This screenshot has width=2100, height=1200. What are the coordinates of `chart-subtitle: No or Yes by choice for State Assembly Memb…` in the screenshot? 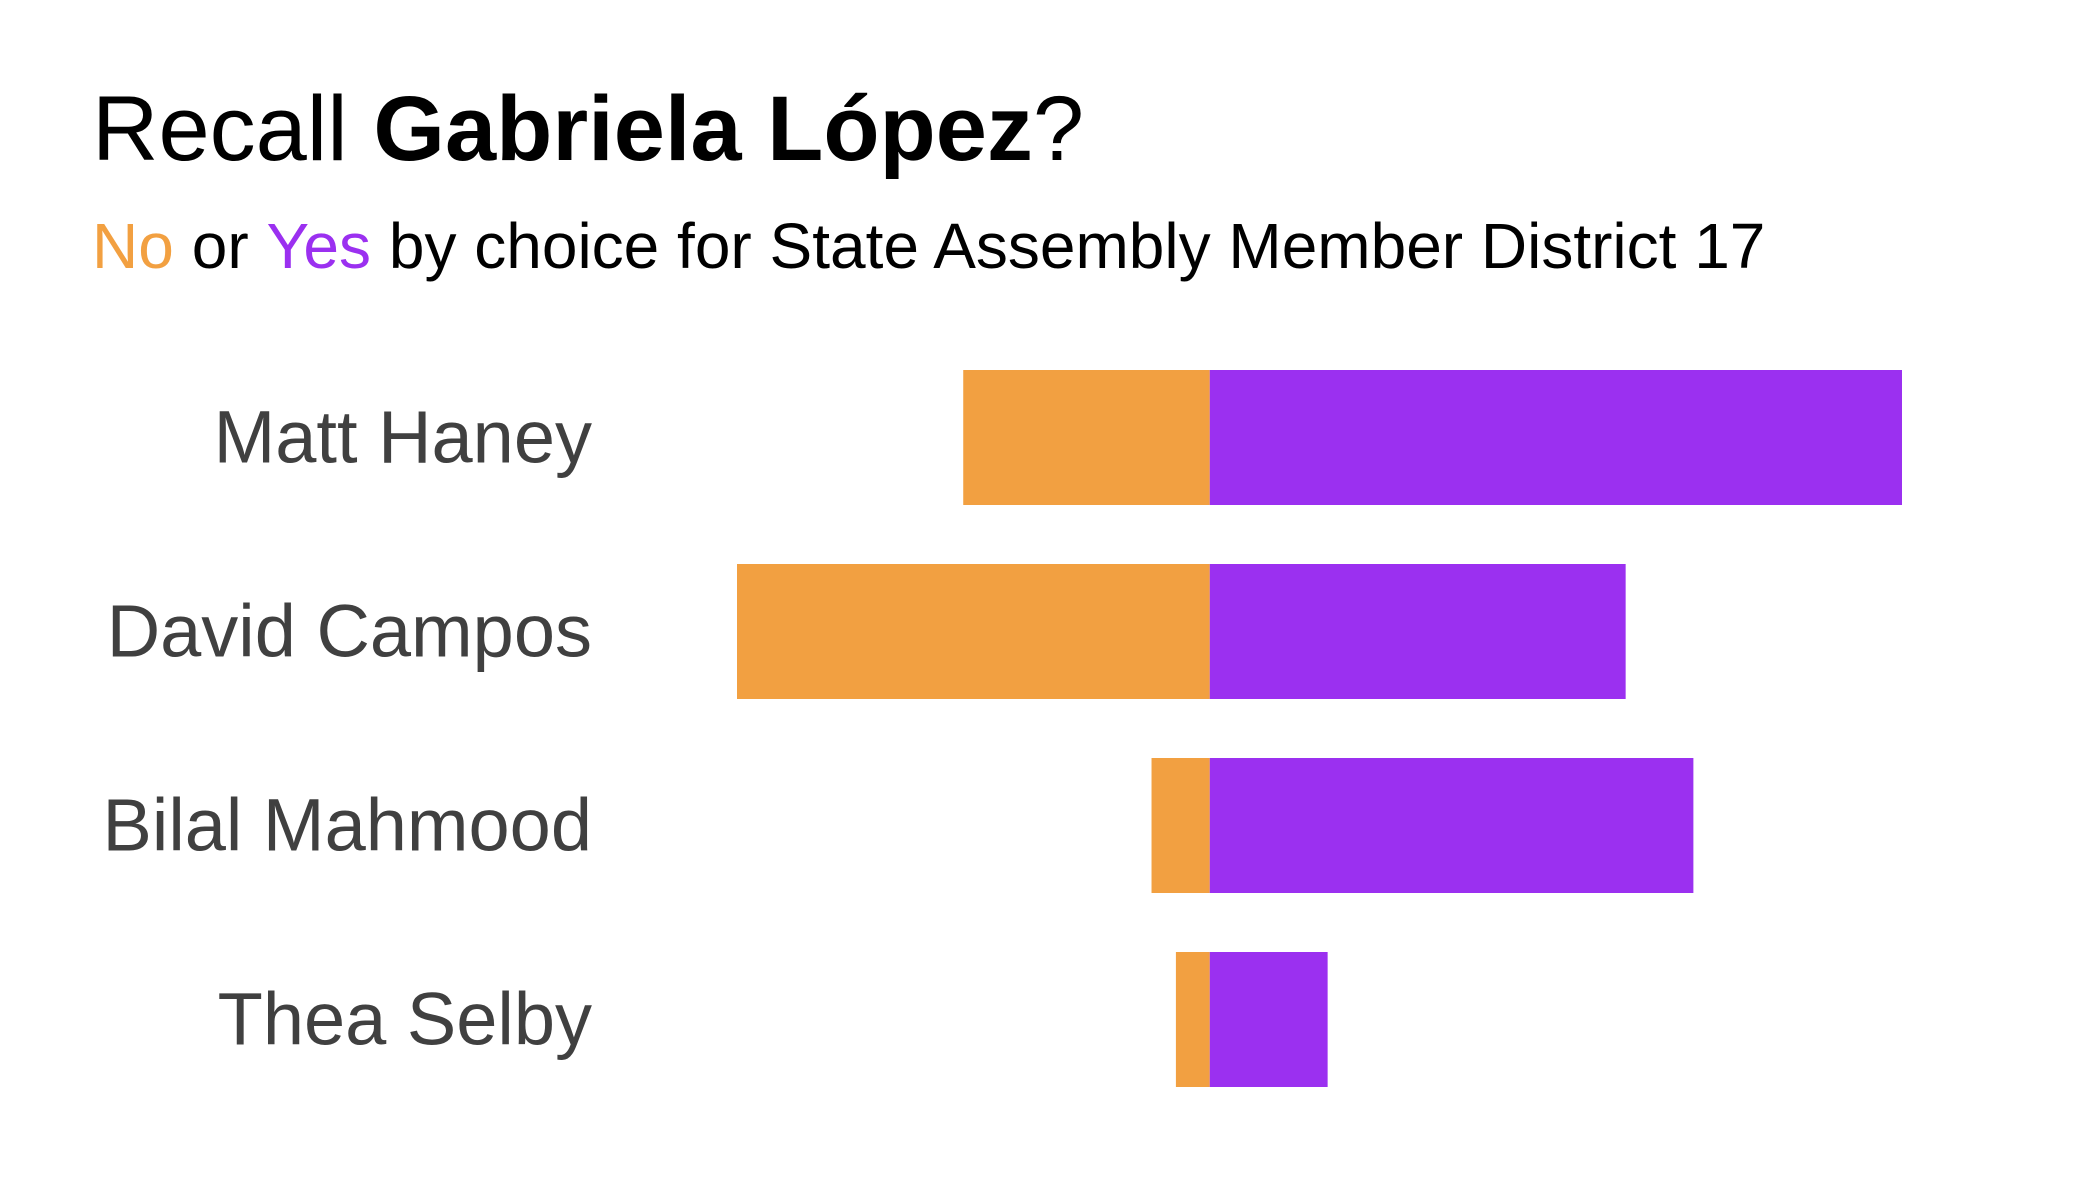 It's located at (928, 246).